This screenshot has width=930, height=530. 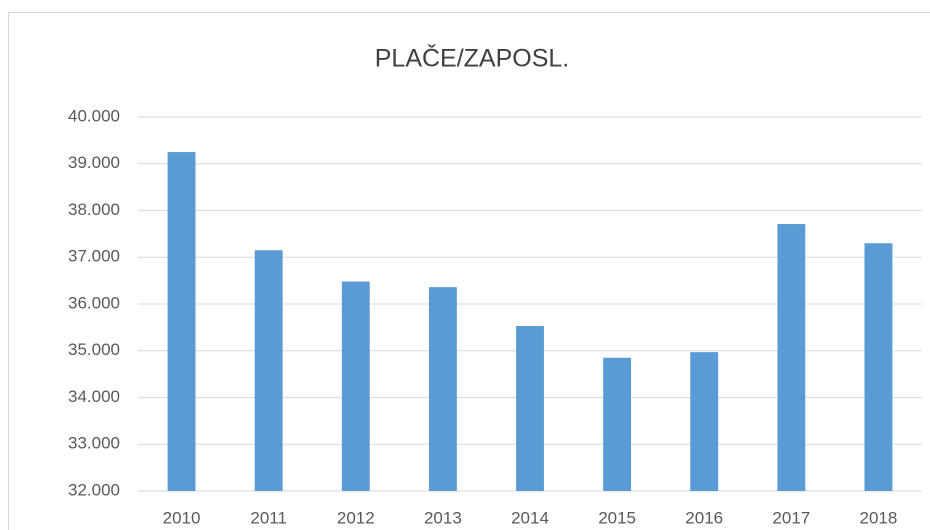 What do you see at coordinates (443, 517) in the screenshot?
I see `x-tick-label: 2013` at bounding box center [443, 517].